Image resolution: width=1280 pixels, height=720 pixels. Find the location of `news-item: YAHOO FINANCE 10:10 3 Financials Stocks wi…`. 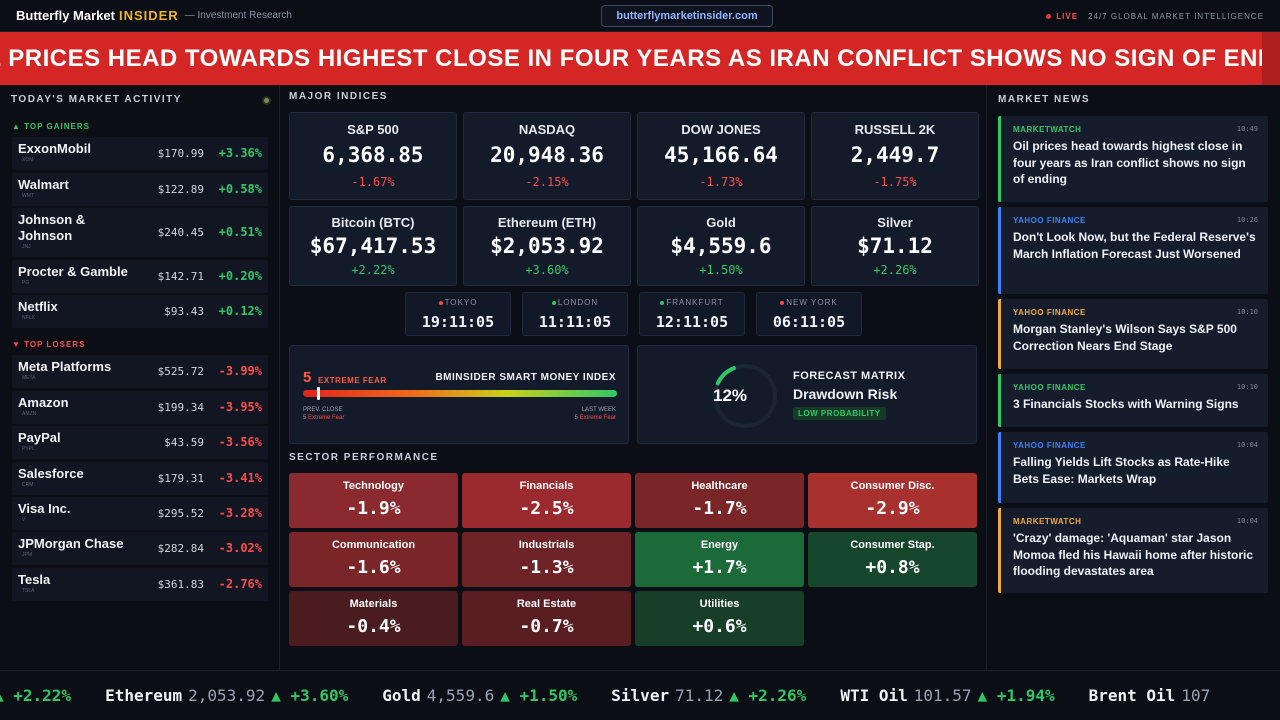

news-item: YAHOO FINANCE 10:10 3 Financials Stocks wi… is located at coordinates (1133, 400).